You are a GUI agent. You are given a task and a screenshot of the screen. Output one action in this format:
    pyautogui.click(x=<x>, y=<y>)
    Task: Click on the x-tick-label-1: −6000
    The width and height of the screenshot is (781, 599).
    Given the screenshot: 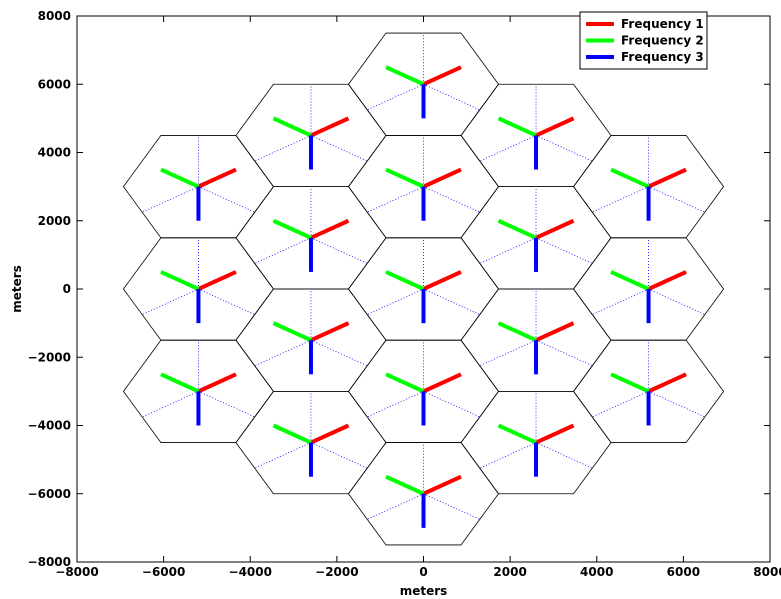 What is the action you would take?
    pyautogui.click(x=163, y=572)
    